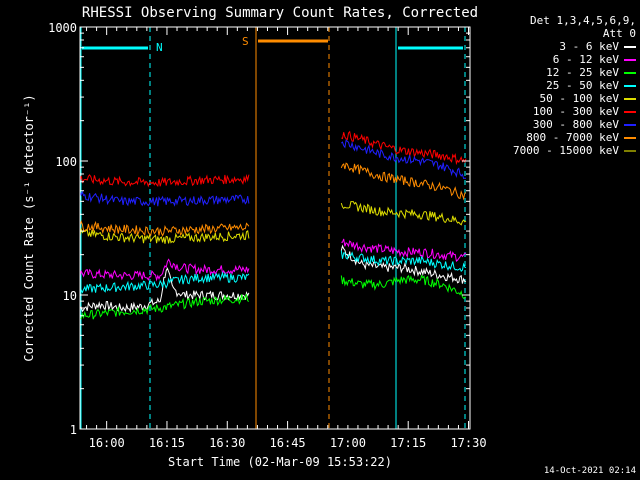 The height and width of the screenshot is (480, 640). What do you see at coordinates (582, 72) in the screenshot?
I see `legend-label: 12 - 25 keV` at bounding box center [582, 72].